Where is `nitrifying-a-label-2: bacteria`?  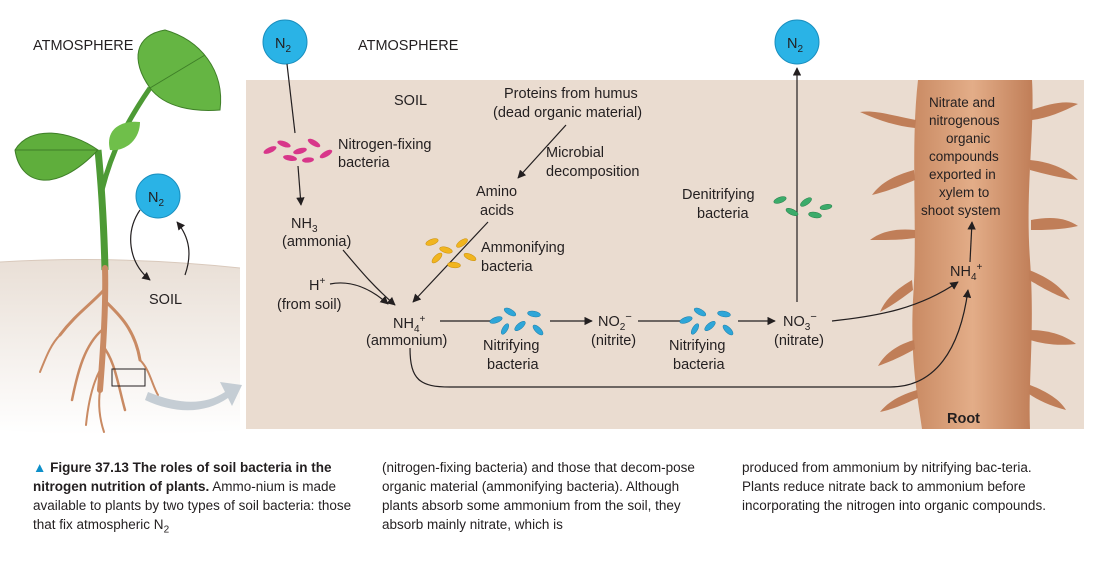 nitrifying-a-label-2: bacteria is located at coordinates (513, 365).